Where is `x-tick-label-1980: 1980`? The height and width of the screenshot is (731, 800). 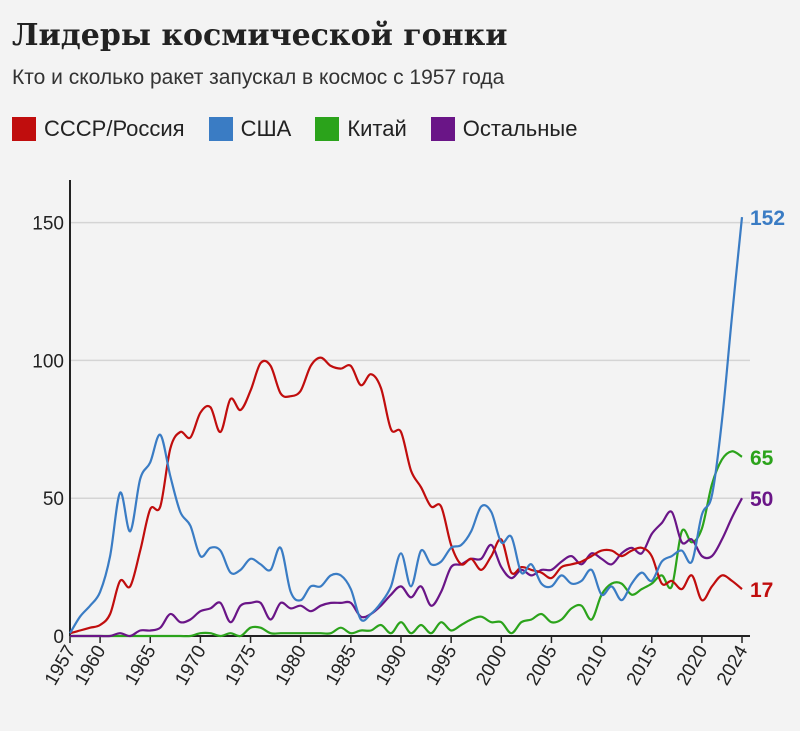 x-tick-label-1980: 1980 is located at coordinates (291, 665).